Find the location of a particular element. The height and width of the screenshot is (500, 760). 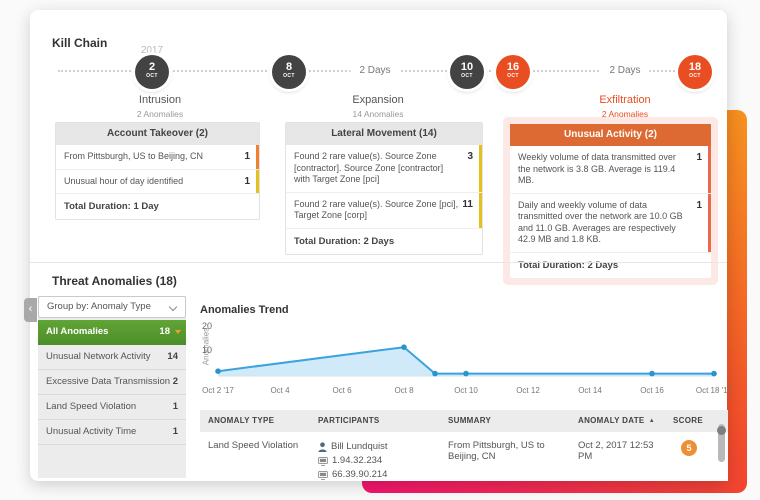

x-tick-label: Oct 4 is located at coordinates (280, 390).